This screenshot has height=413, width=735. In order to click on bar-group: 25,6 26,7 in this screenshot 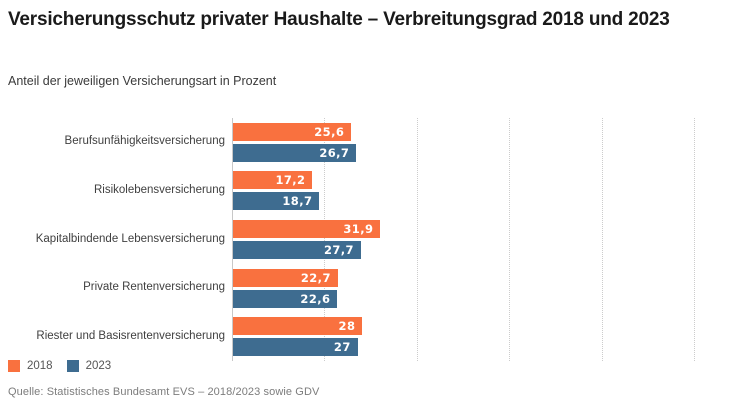, I will do `click(464, 142)`.